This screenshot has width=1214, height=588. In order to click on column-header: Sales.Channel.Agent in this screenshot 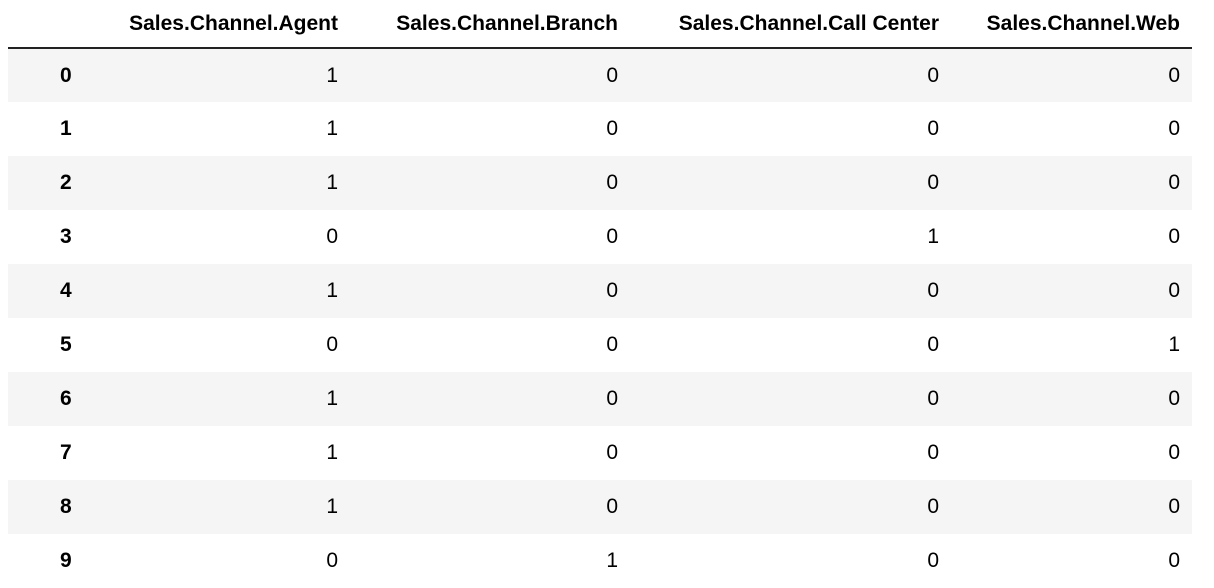, I will do `click(223, 24)`.